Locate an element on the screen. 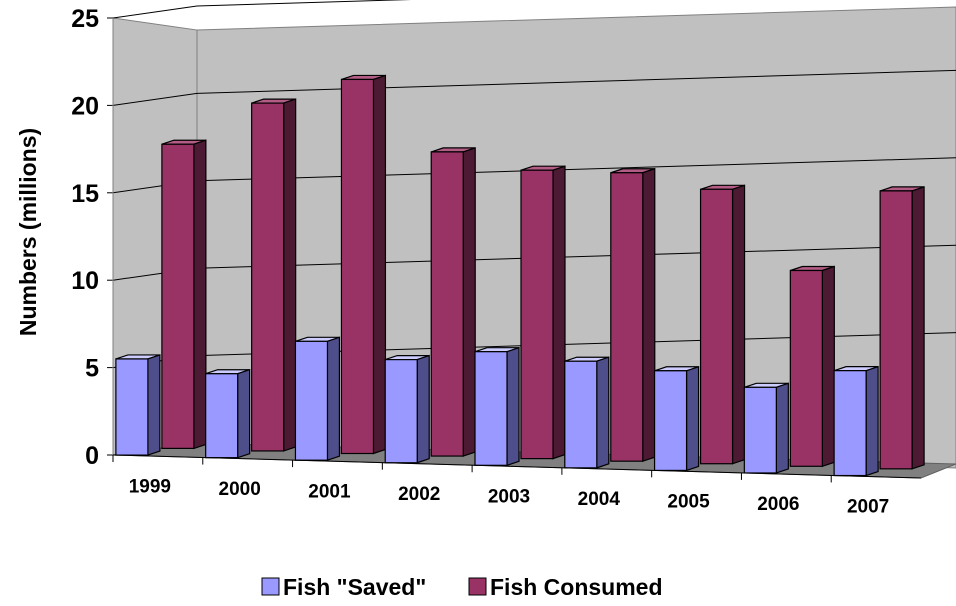 The height and width of the screenshot is (606, 956). x-tick-label: 2000 is located at coordinates (240, 489).